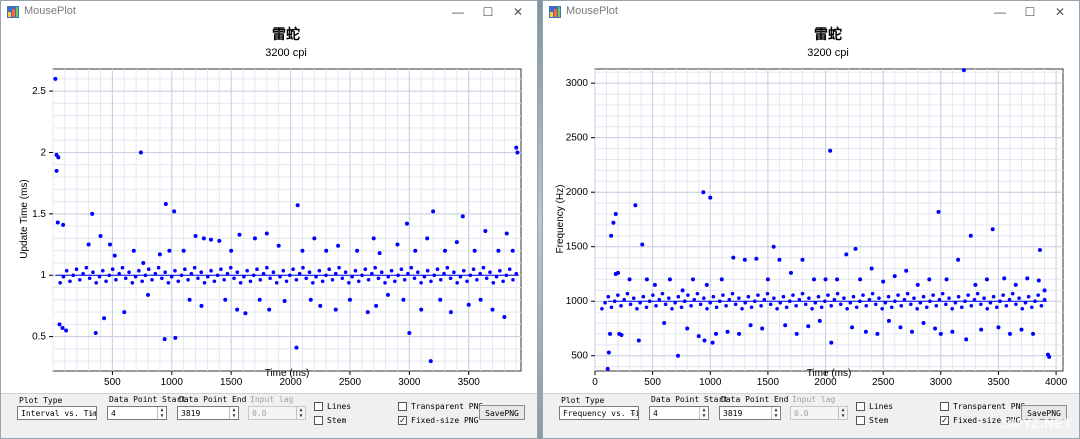  I want to click on maximize-icon: ☐, so click(488, 12).